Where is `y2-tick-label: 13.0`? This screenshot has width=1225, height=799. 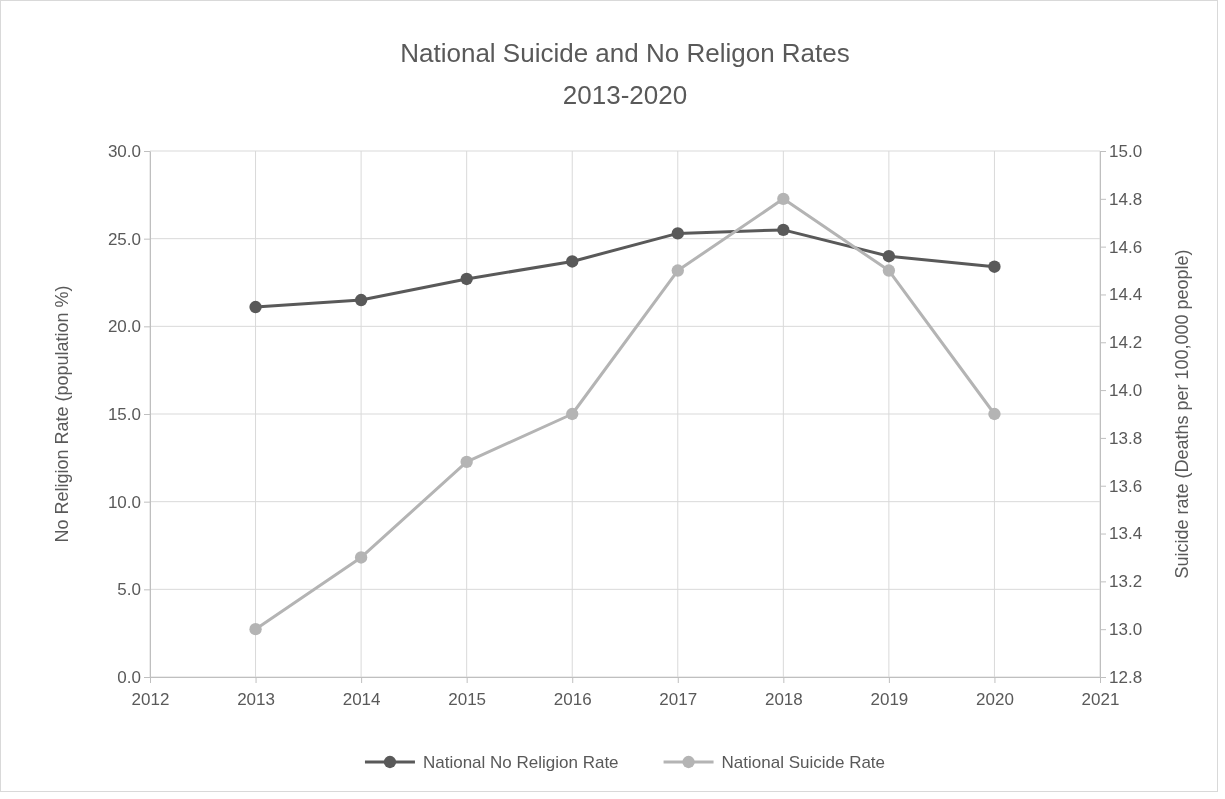
y2-tick-label: 13.0 is located at coordinates (1126, 630).